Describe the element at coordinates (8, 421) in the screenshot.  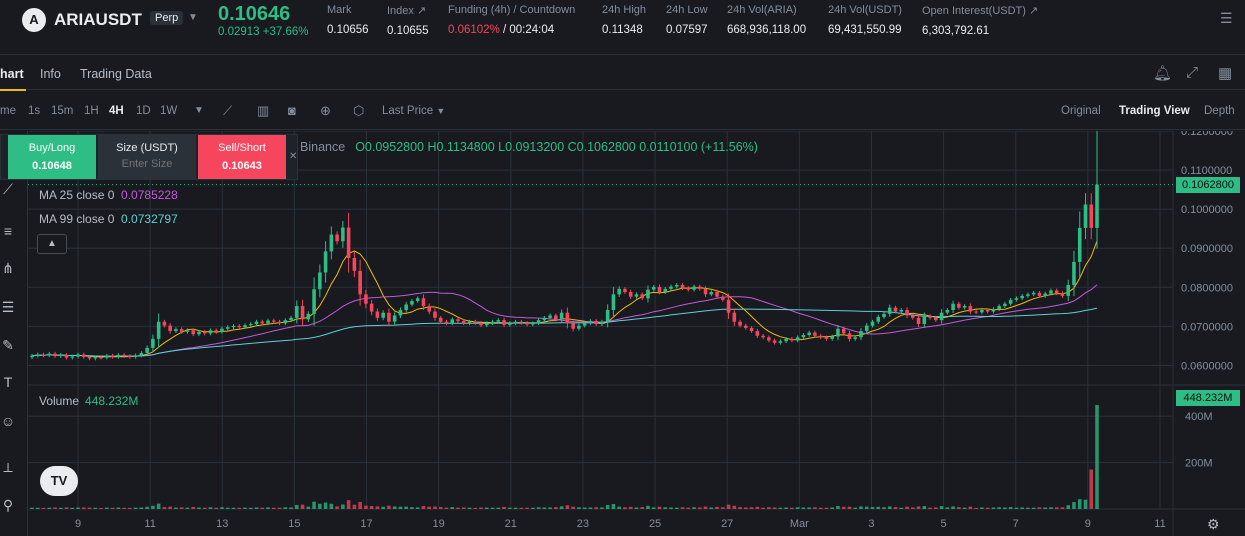
I see `emoji-icon: ☺` at that location.